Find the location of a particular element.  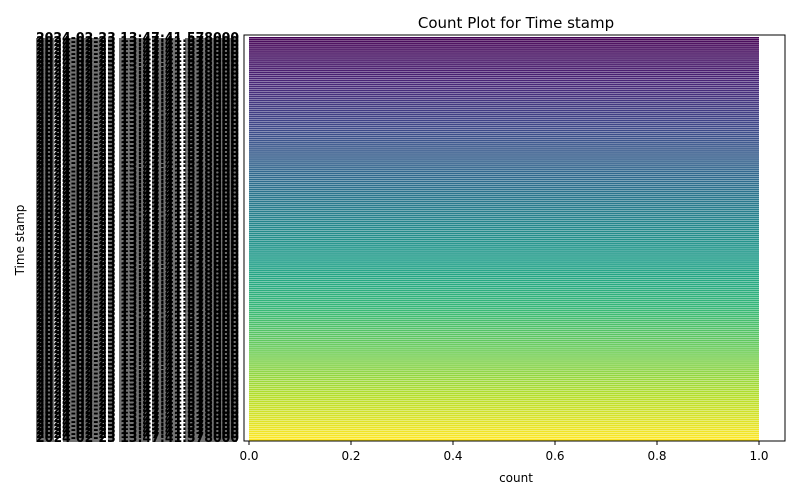

y-tick-label-overlap-block is located at coordinates (83, 240).